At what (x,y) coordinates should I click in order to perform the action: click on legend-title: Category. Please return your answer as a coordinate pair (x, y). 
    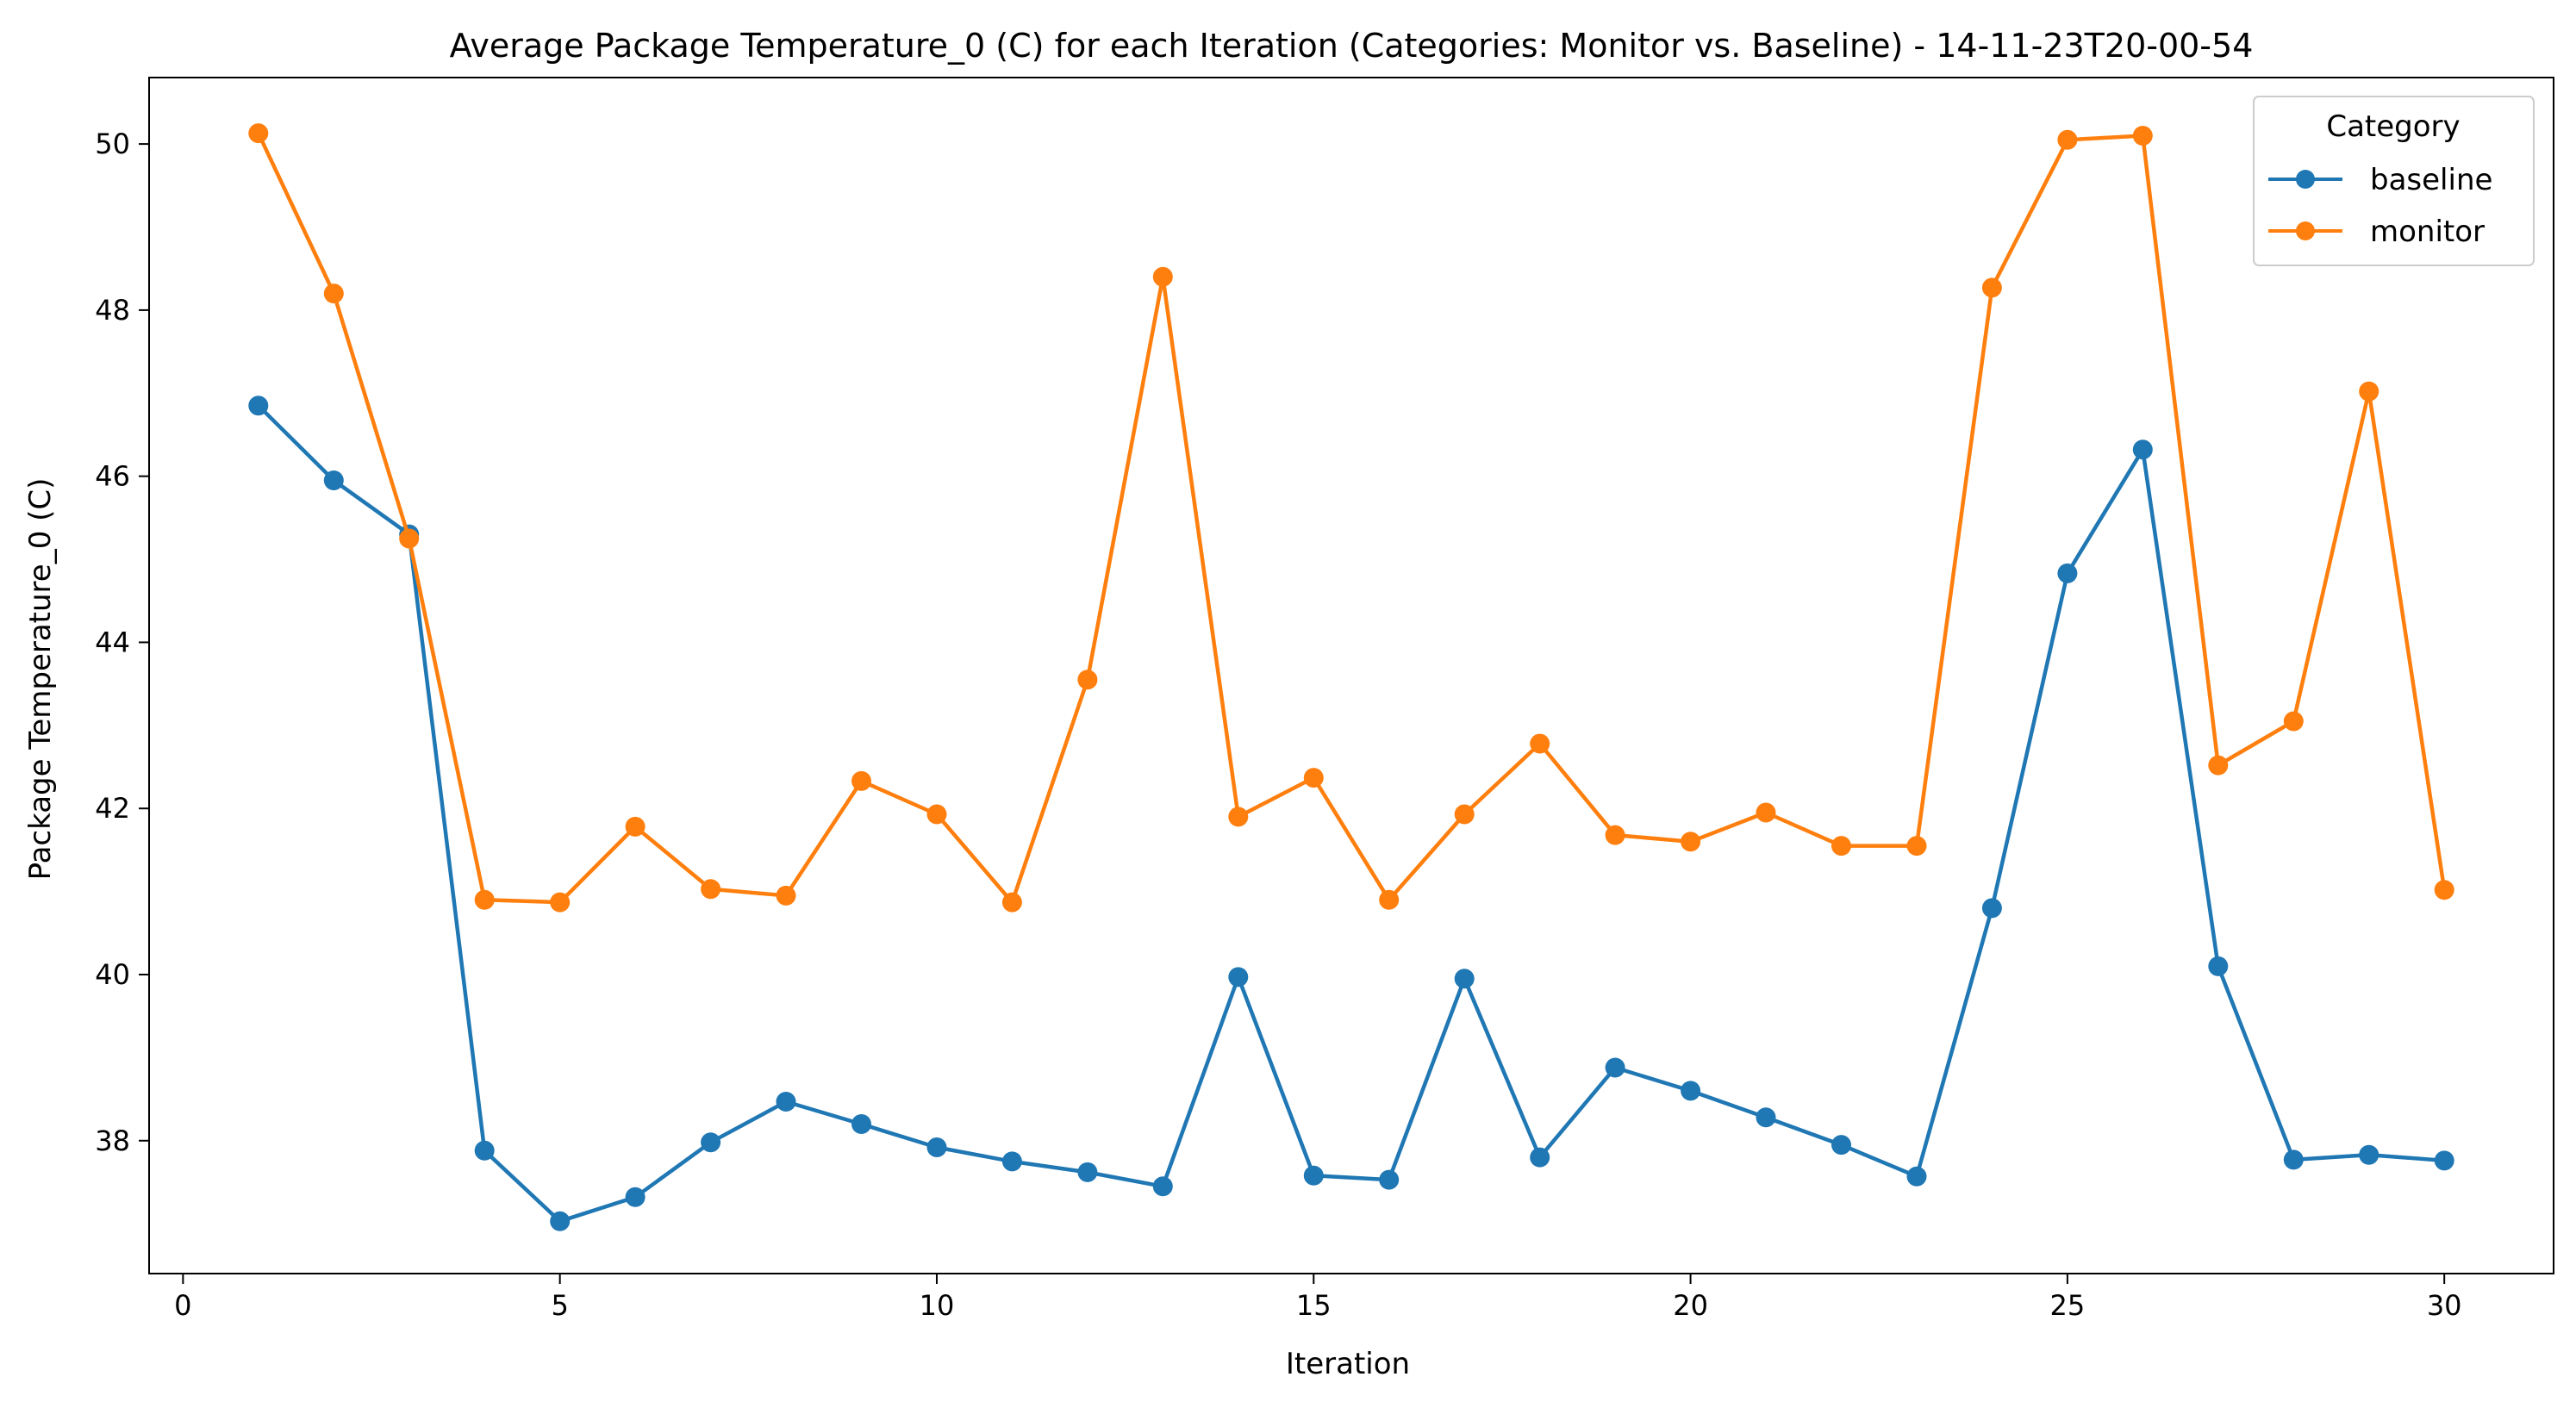
    Looking at the image, I should click on (2393, 126).